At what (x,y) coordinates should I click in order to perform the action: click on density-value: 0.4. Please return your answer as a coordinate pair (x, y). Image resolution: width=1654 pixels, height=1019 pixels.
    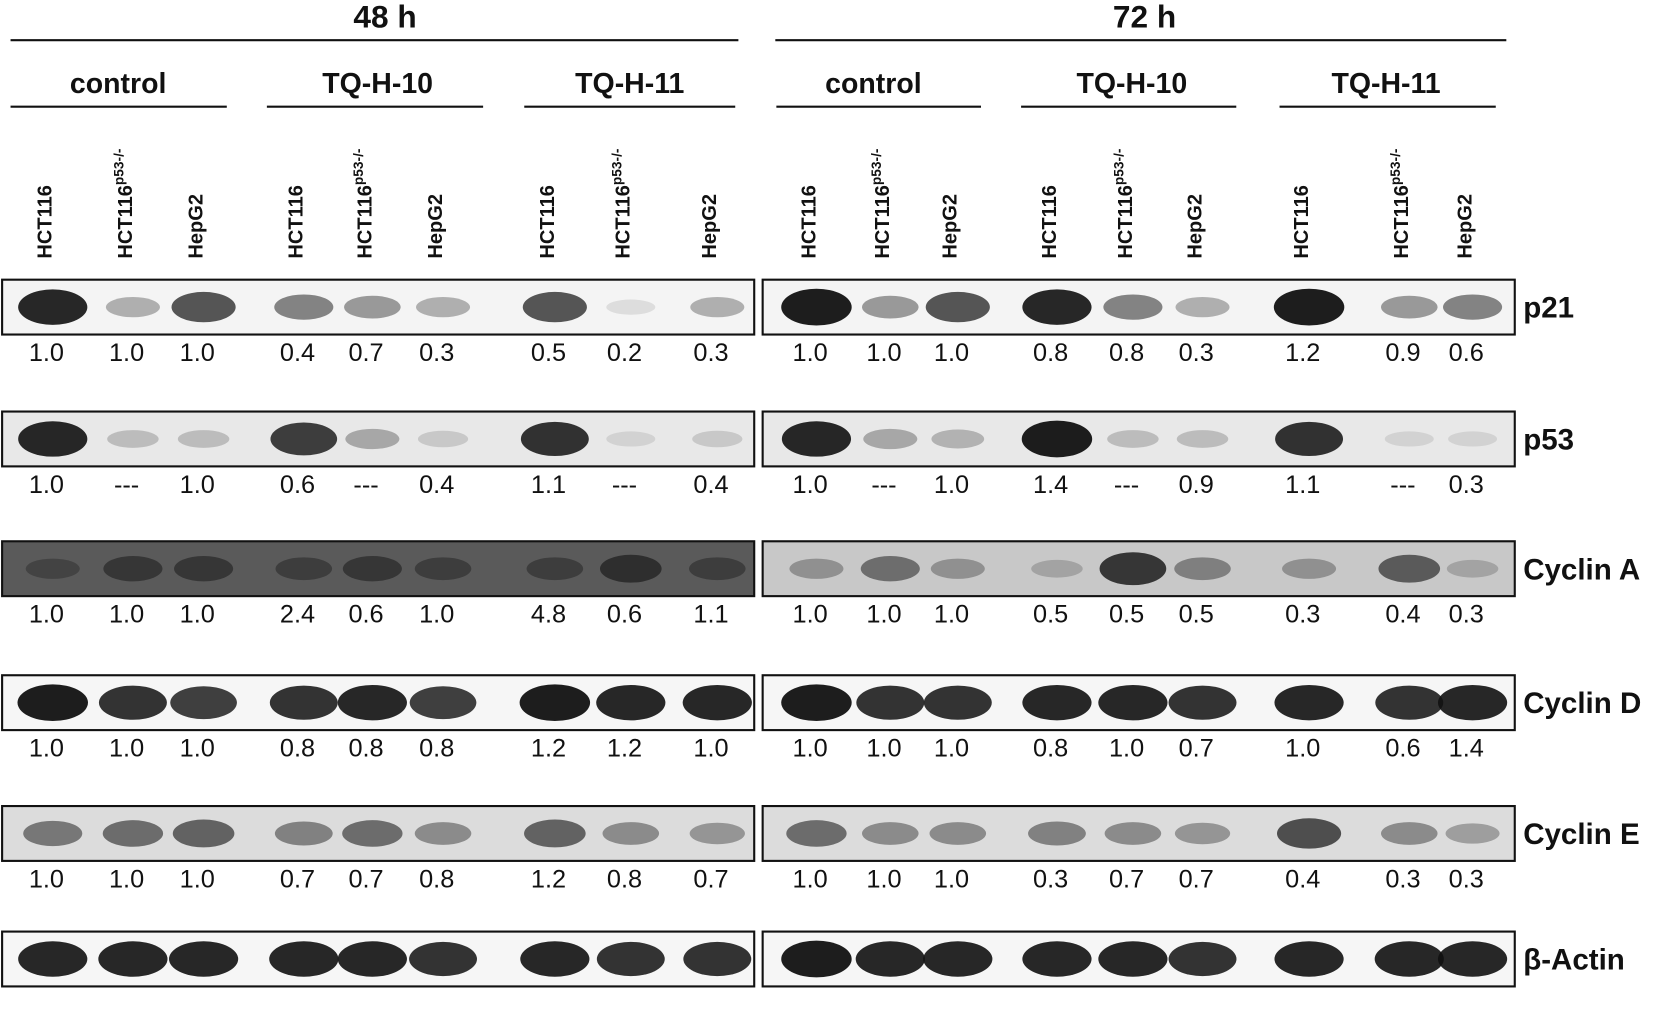
    Looking at the image, I should click on (710, 485).